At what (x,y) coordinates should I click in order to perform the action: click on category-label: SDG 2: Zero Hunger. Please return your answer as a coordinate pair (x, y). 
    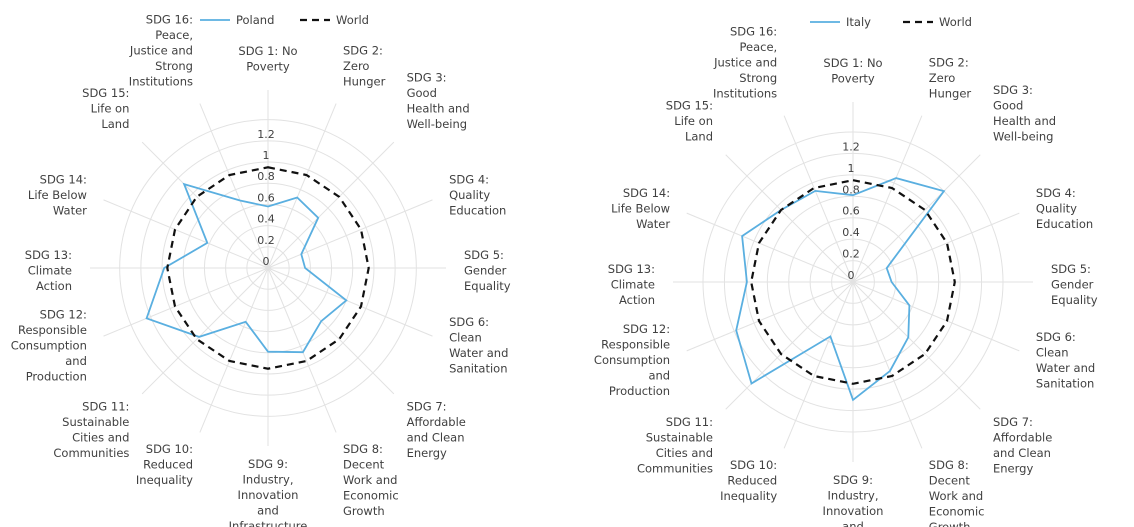
    Looking at the image, I should click on (950, 78).